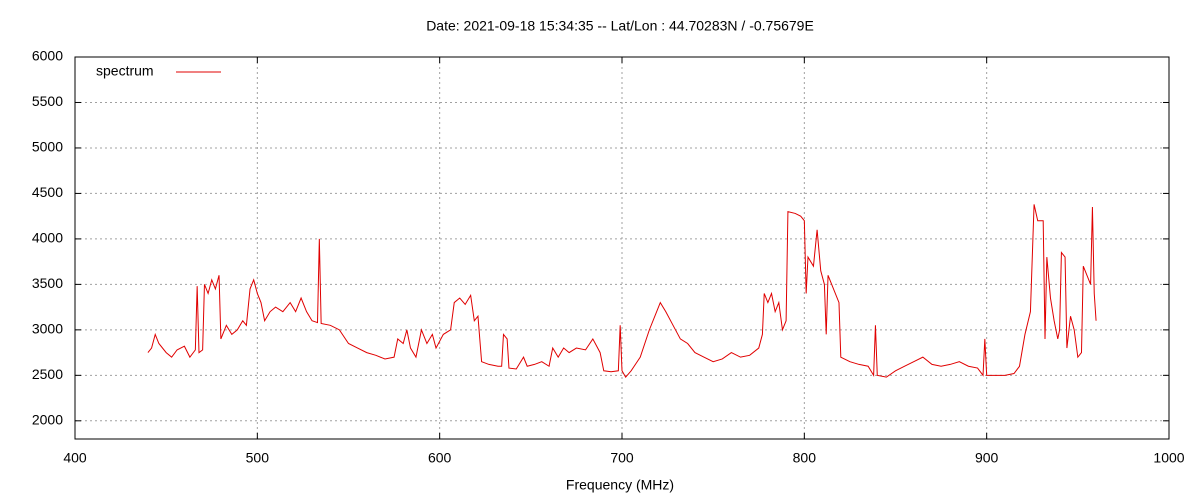 The width and height of the screenshot is (1200, 500). Describe the element at coordinates (125, 71) in the screenshot. I see `legend-label: spectrum` at that location.